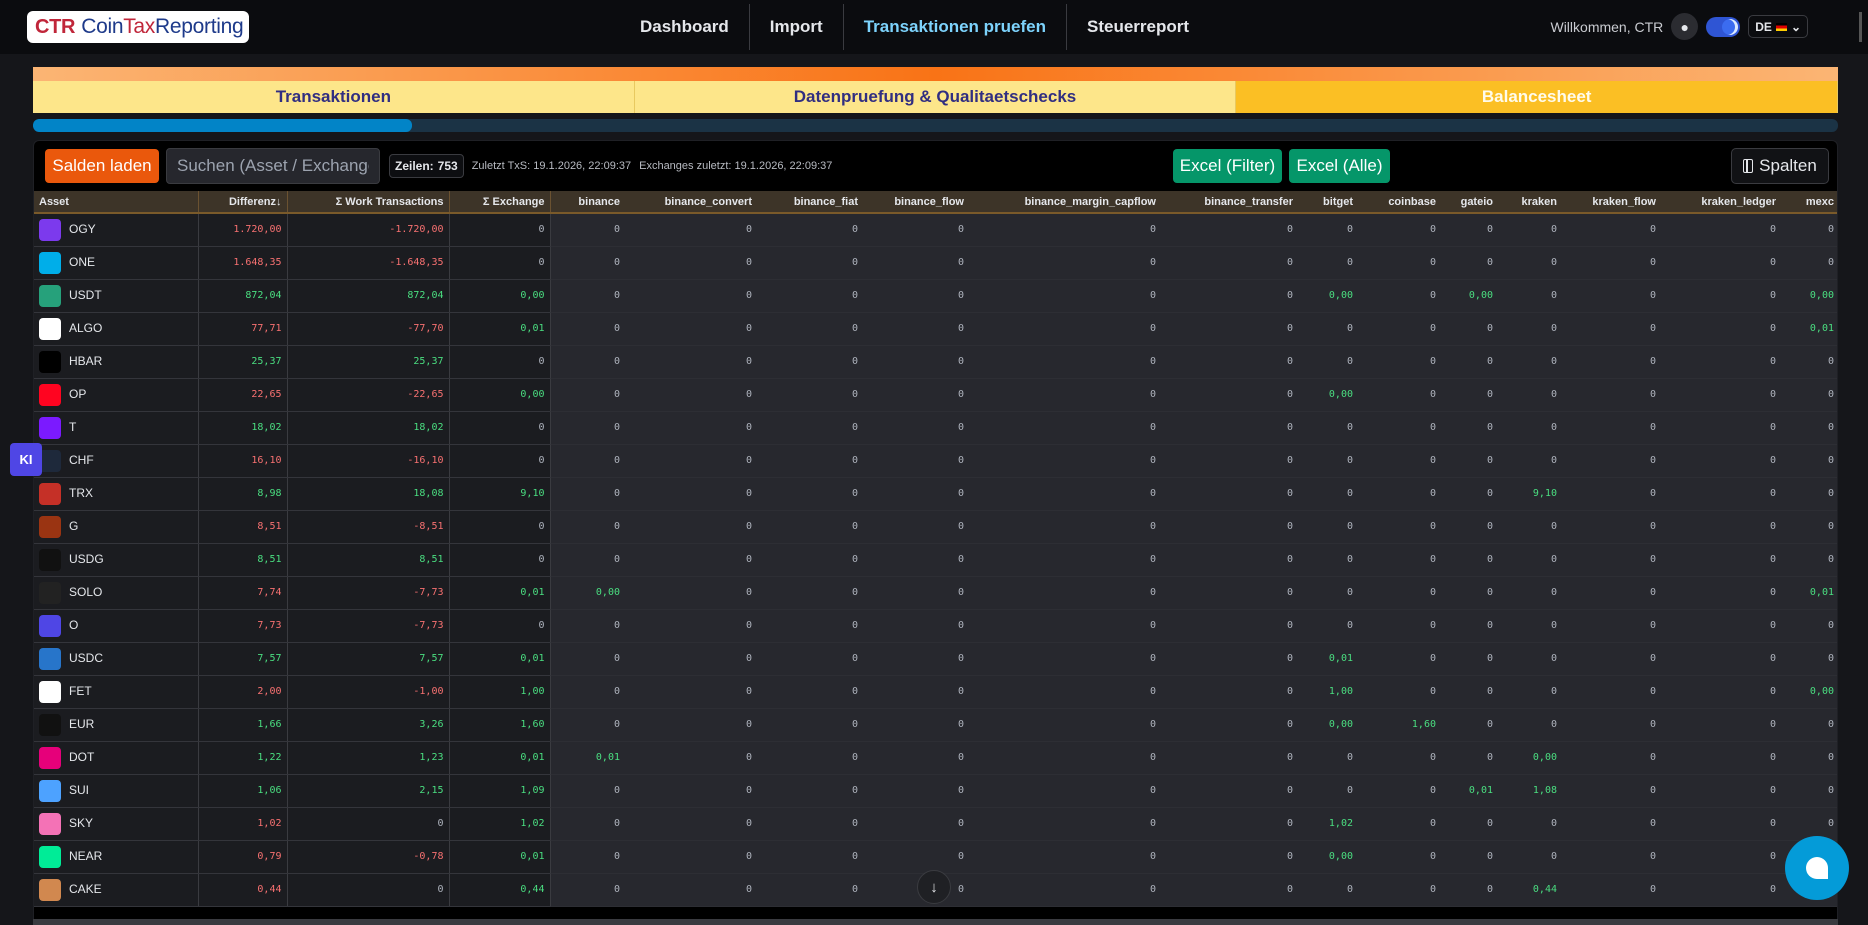  What do you see at coordinates (116, 296) in the screenshot?
I see `asset-cell: USDT` at bounding box center [116, 296].